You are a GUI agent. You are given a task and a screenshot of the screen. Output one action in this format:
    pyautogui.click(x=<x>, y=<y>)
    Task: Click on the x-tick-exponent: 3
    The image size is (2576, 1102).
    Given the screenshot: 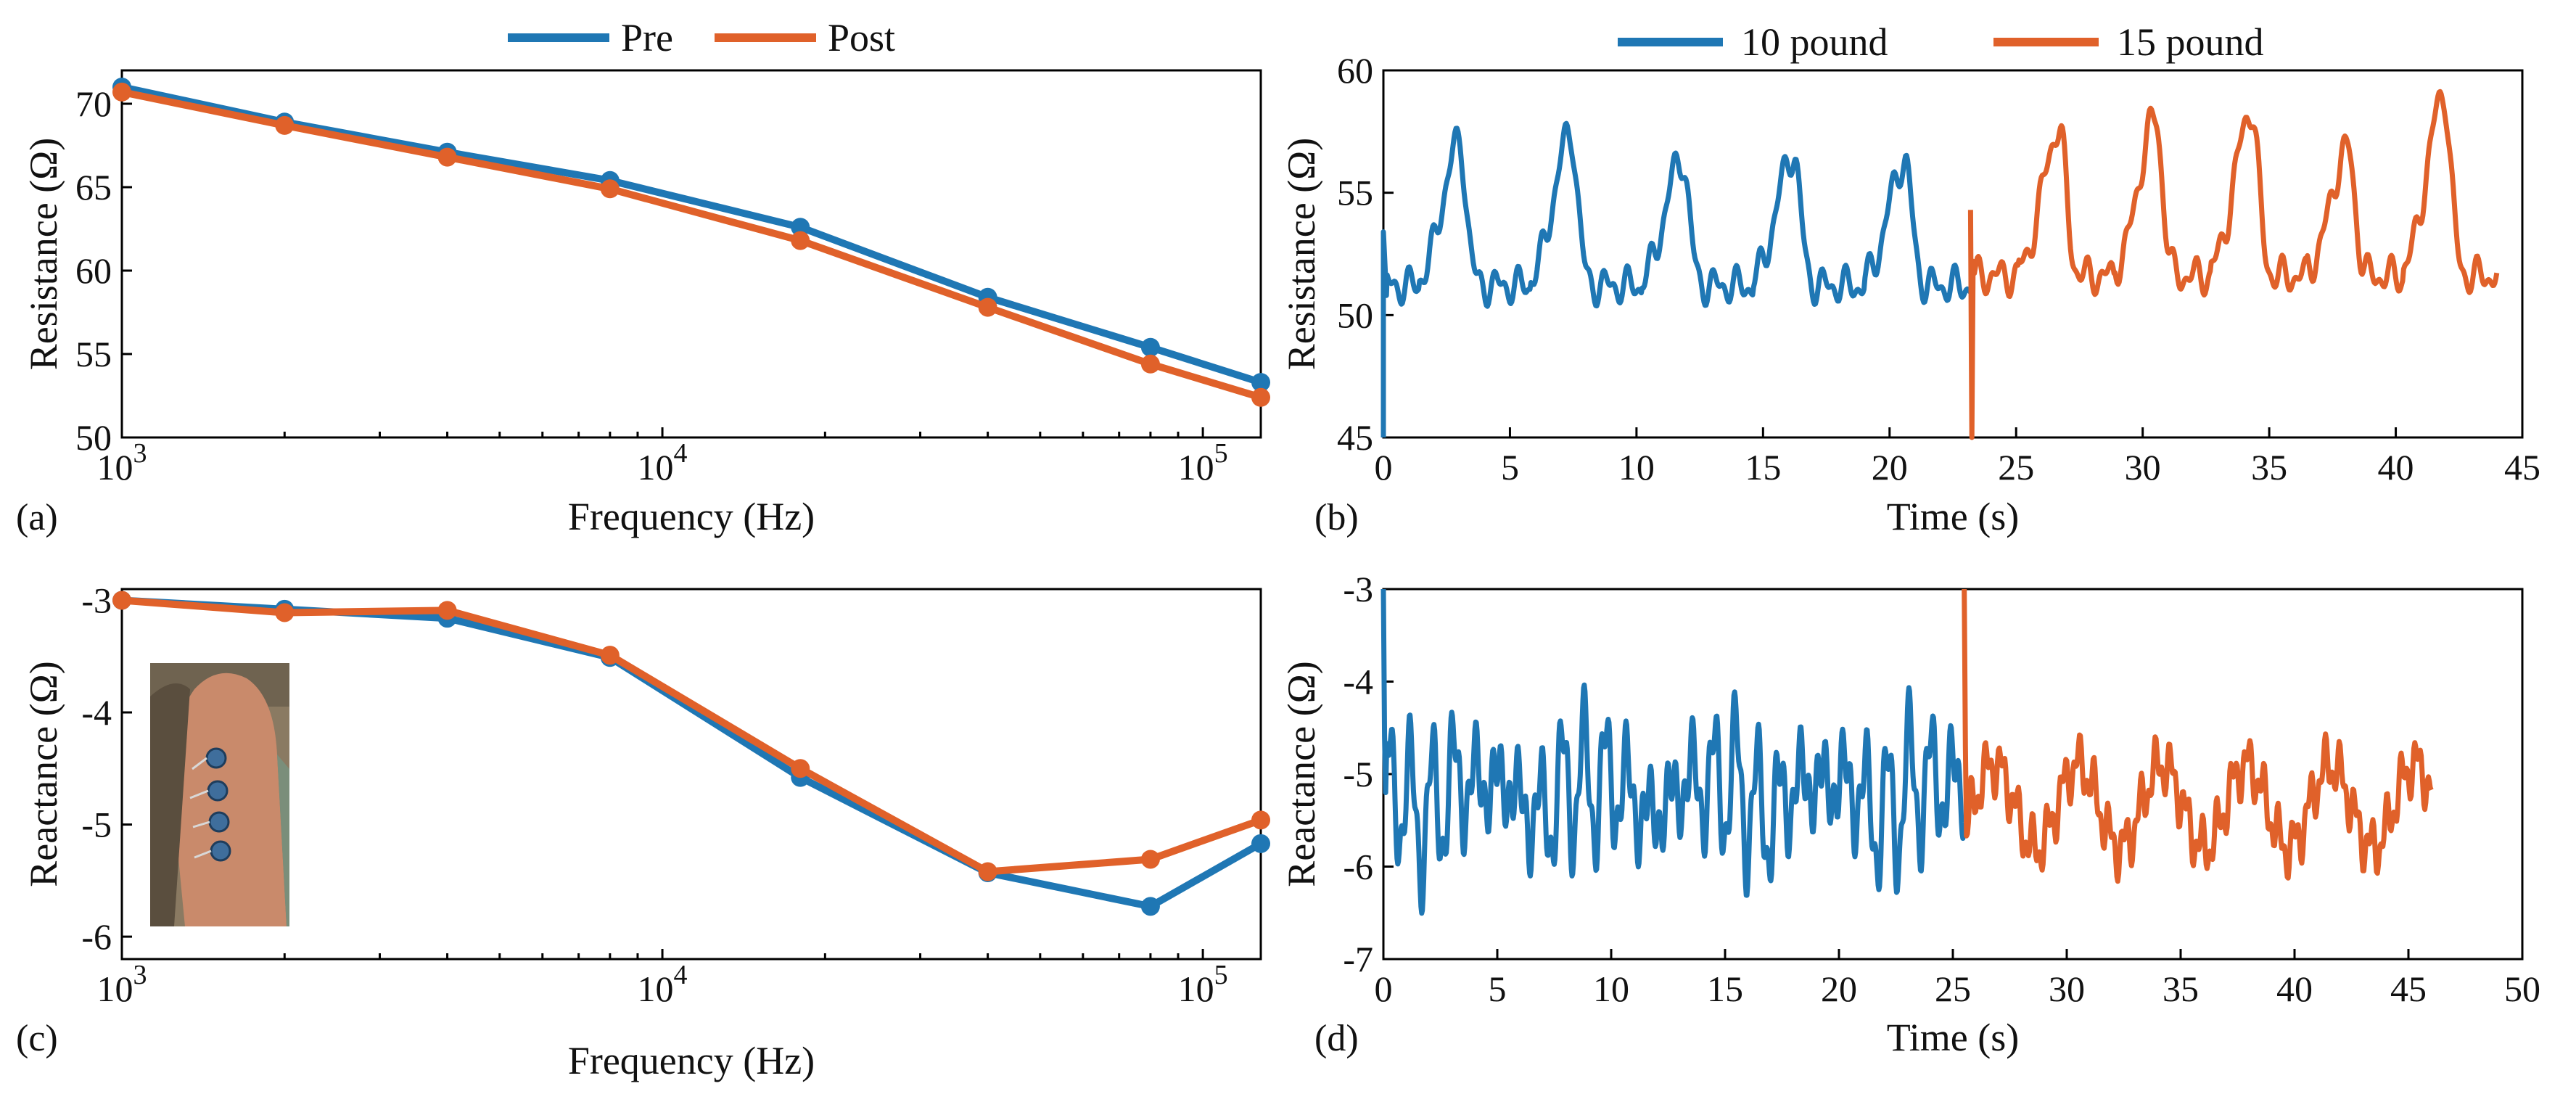 What is the action you would take?
    pyautogui.click(x=140, y=975)
    